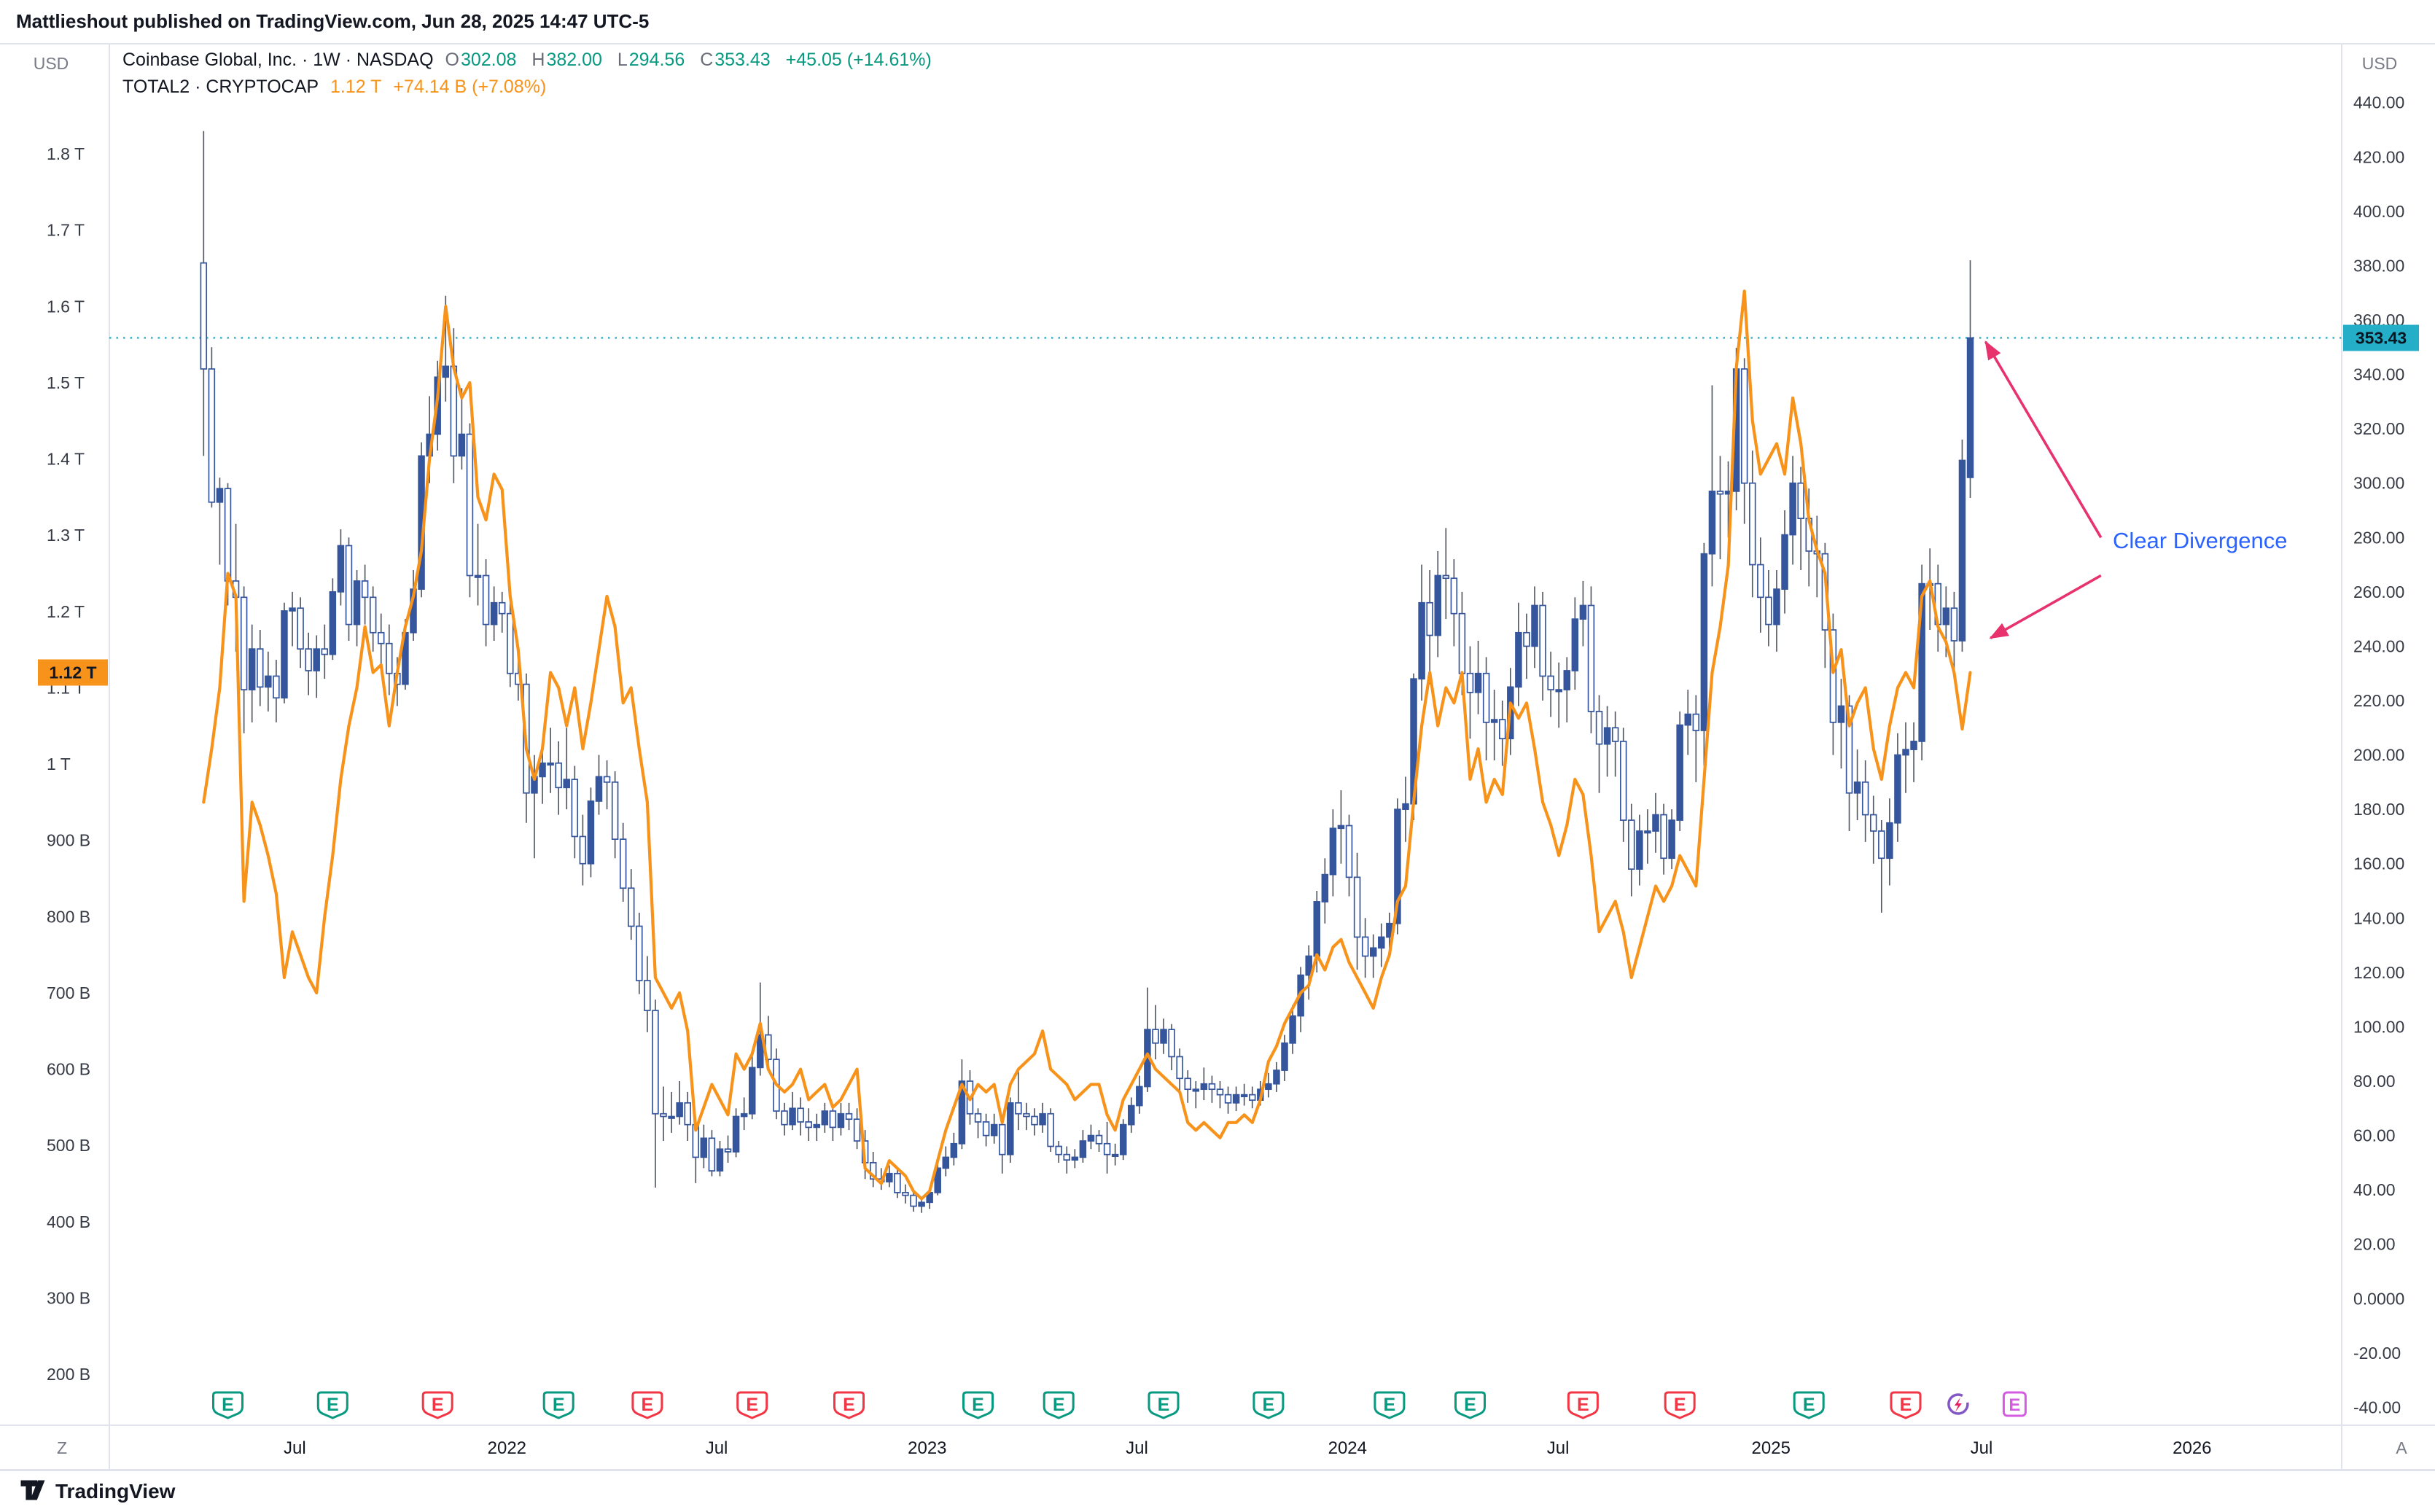 Image resolution: width=2435 pixels, height=1512 pixels. What do you see at coordinates (66, 306) in the screenshot?
I see `left-axis-tick: 1.6 T` at bounding box center [66, 306].